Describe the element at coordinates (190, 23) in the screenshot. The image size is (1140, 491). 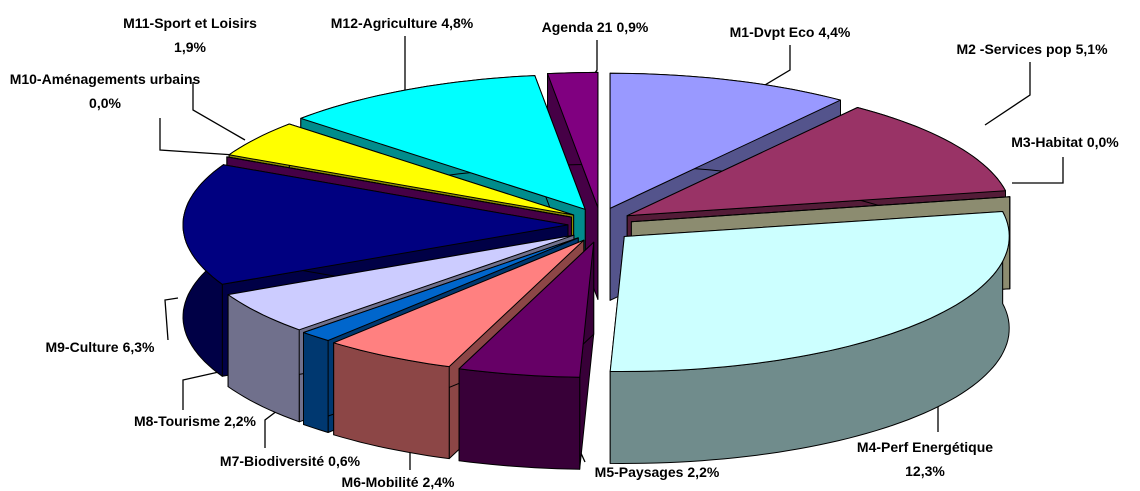
I see `category-label: M11-Sport et Loisirs` at that location.